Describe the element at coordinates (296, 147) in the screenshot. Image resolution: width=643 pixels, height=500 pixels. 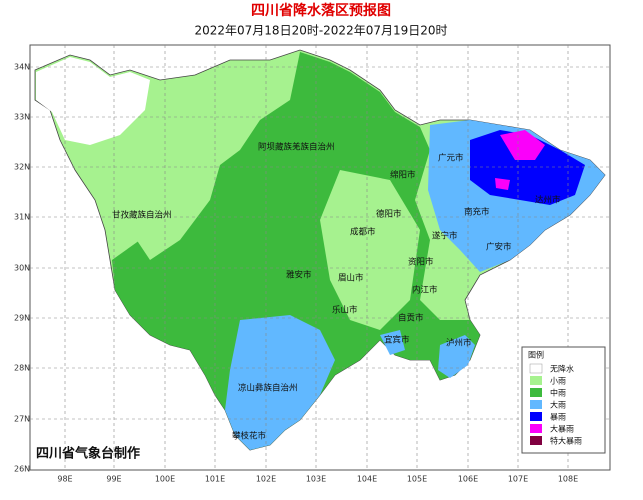
I see `city-label: 阿坝藏族羌族自治州` at that location.